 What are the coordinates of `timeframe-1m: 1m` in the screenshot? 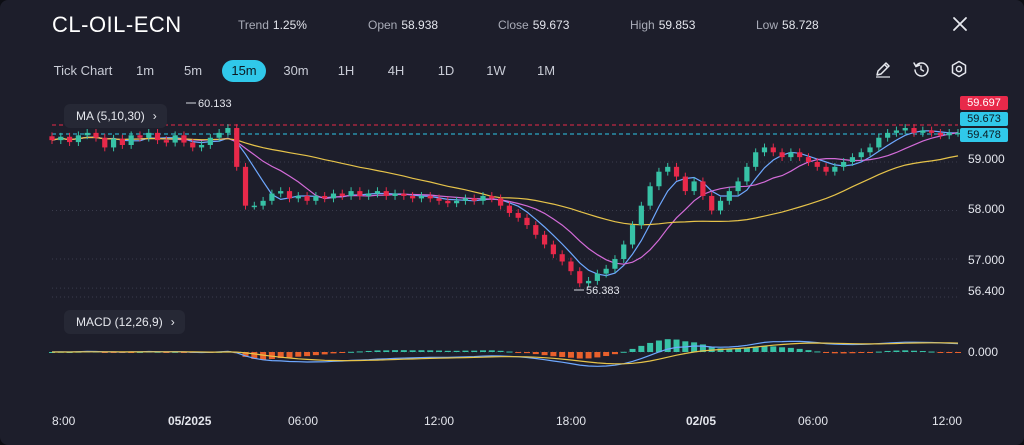 It's located at (145, 70).